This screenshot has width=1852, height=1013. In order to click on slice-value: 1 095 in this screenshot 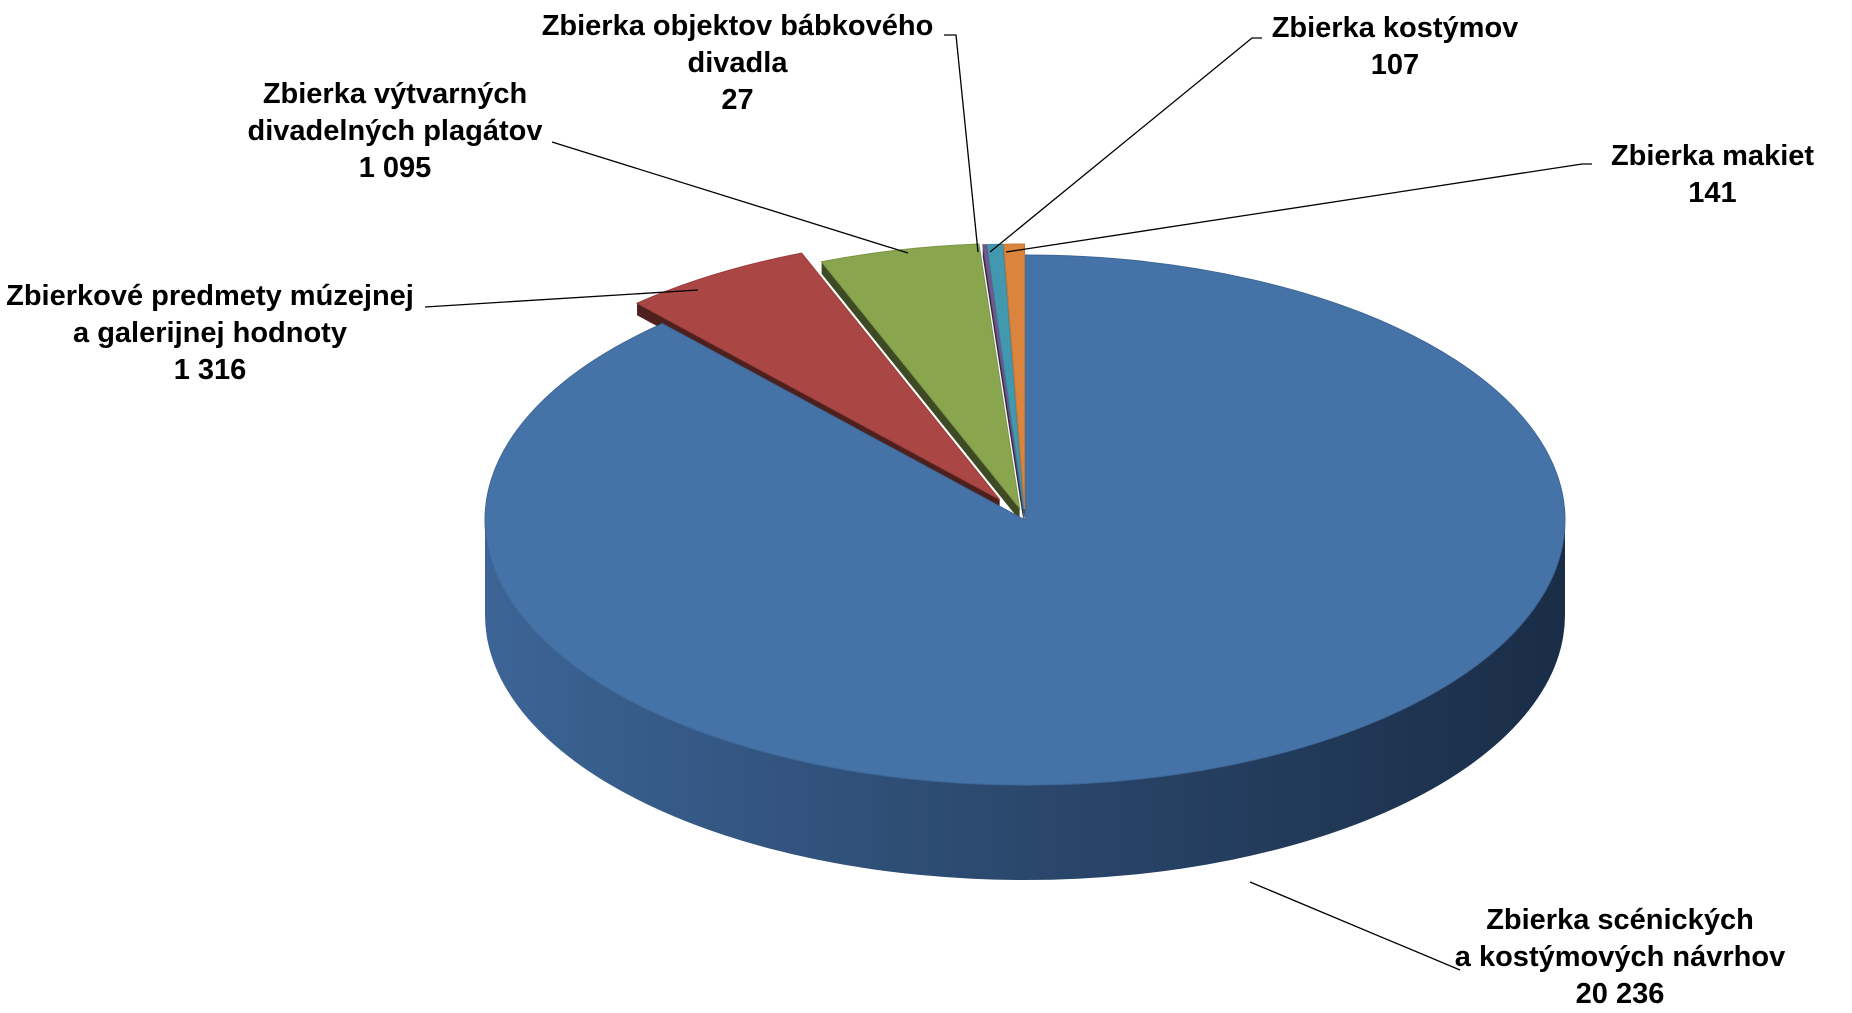, I will do `click(395, 168)`.